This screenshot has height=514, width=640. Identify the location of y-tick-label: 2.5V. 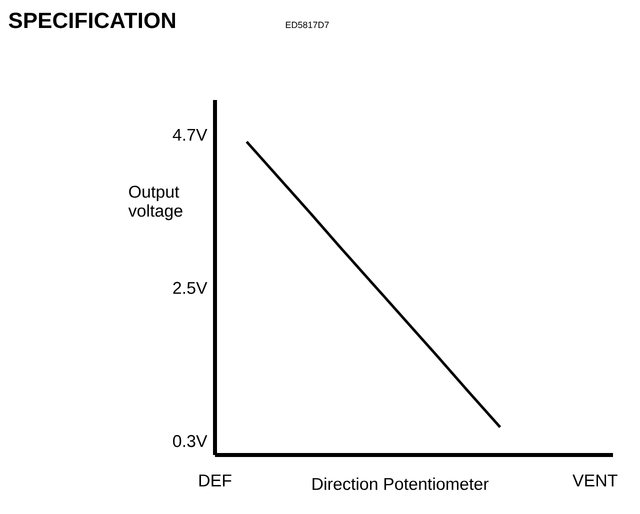
(190, 288).